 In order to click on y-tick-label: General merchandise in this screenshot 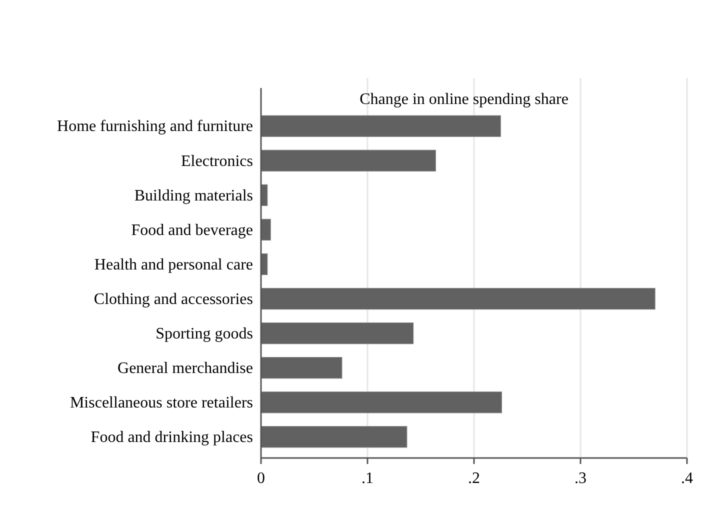, I will do `click(185, 368)`.